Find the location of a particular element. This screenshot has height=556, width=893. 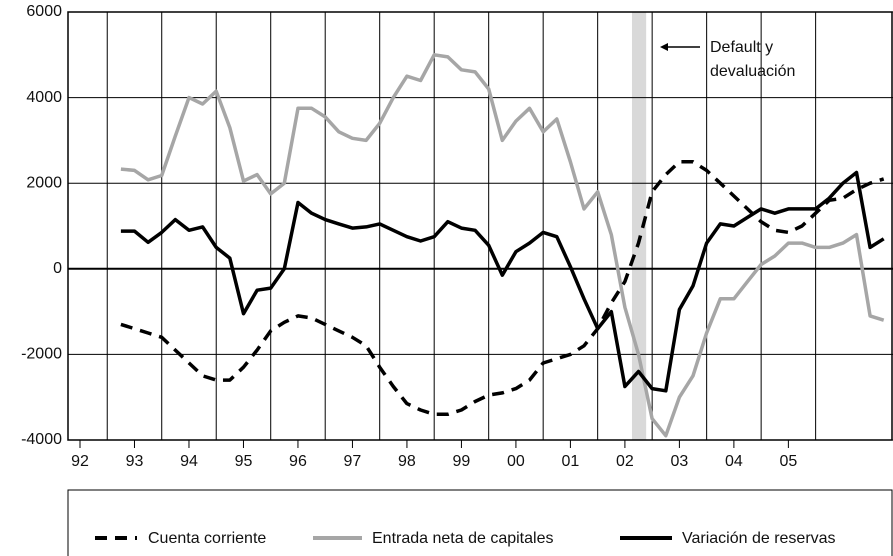

x-tick-label: 92 is located at coordinates (80, 461).